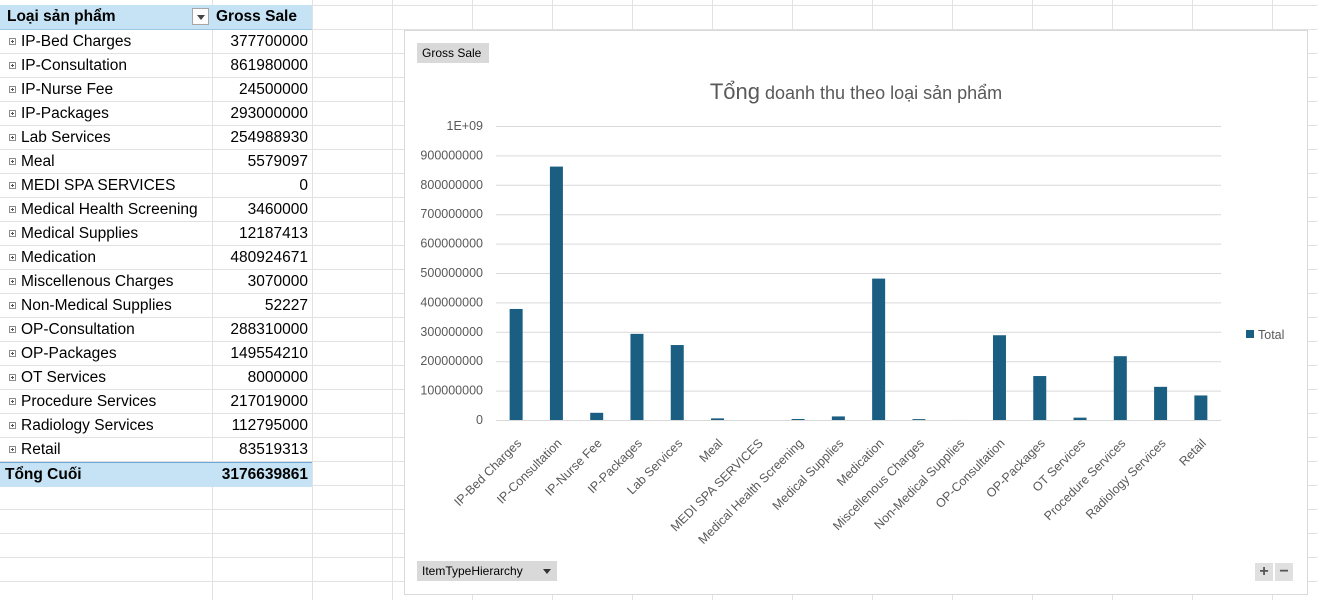 This screenshot has height=600, width=1317. I want to click on legend-label: Total, so click(1271, 335).